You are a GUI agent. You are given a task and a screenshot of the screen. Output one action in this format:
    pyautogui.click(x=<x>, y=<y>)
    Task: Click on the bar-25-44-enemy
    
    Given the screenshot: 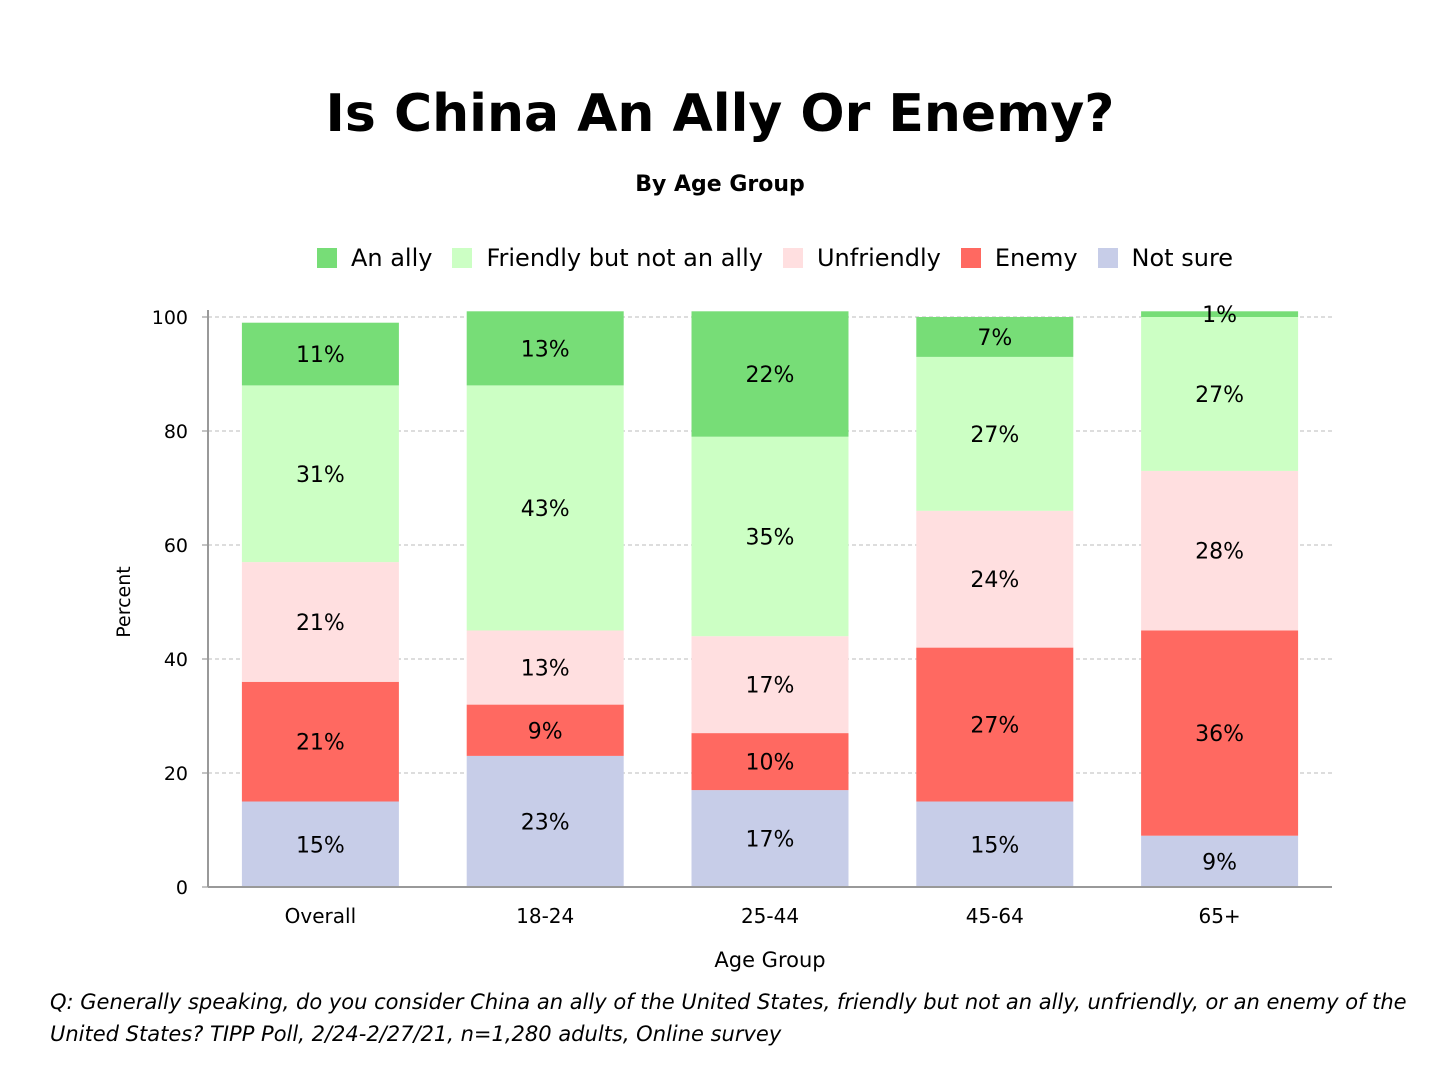 What is the action you would take?
    pyautogui.click(x=770, y=762)
    